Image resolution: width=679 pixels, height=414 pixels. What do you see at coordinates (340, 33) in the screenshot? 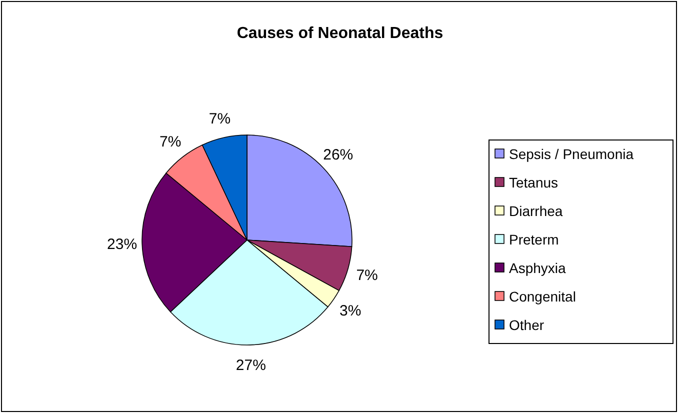
I see `chart-title: Causes of Neonatal Deaths` at bounding box center [340, 33].